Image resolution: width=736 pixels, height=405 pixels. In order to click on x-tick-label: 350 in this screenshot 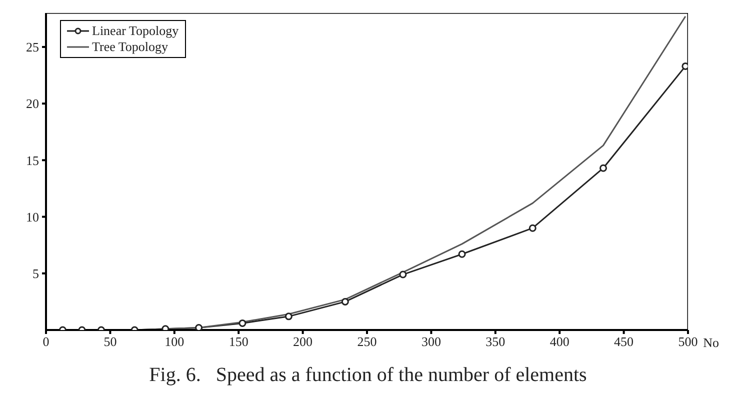, I will do `click(496, 342)`.